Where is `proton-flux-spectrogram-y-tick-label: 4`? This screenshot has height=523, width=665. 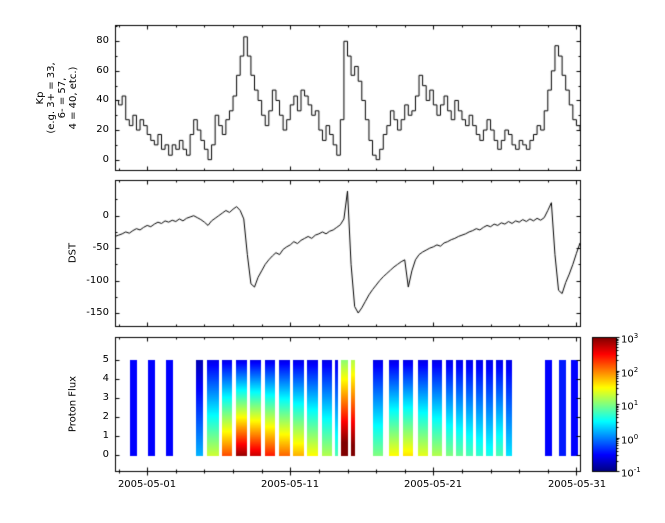
proton-flux-spectrogram-y-tick-label: 4 is located at coordinates (105, 378).